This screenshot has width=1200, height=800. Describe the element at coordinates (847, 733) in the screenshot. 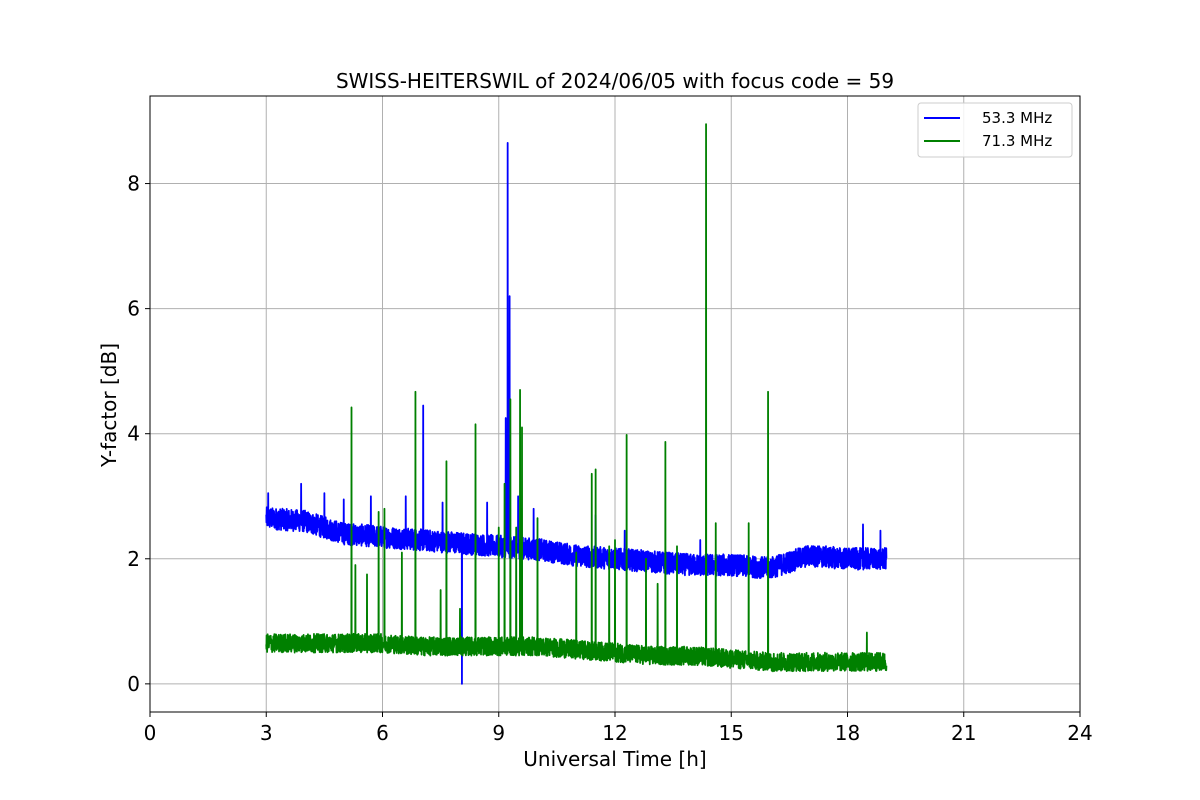

I see `x-tick-label: 18` at that location.